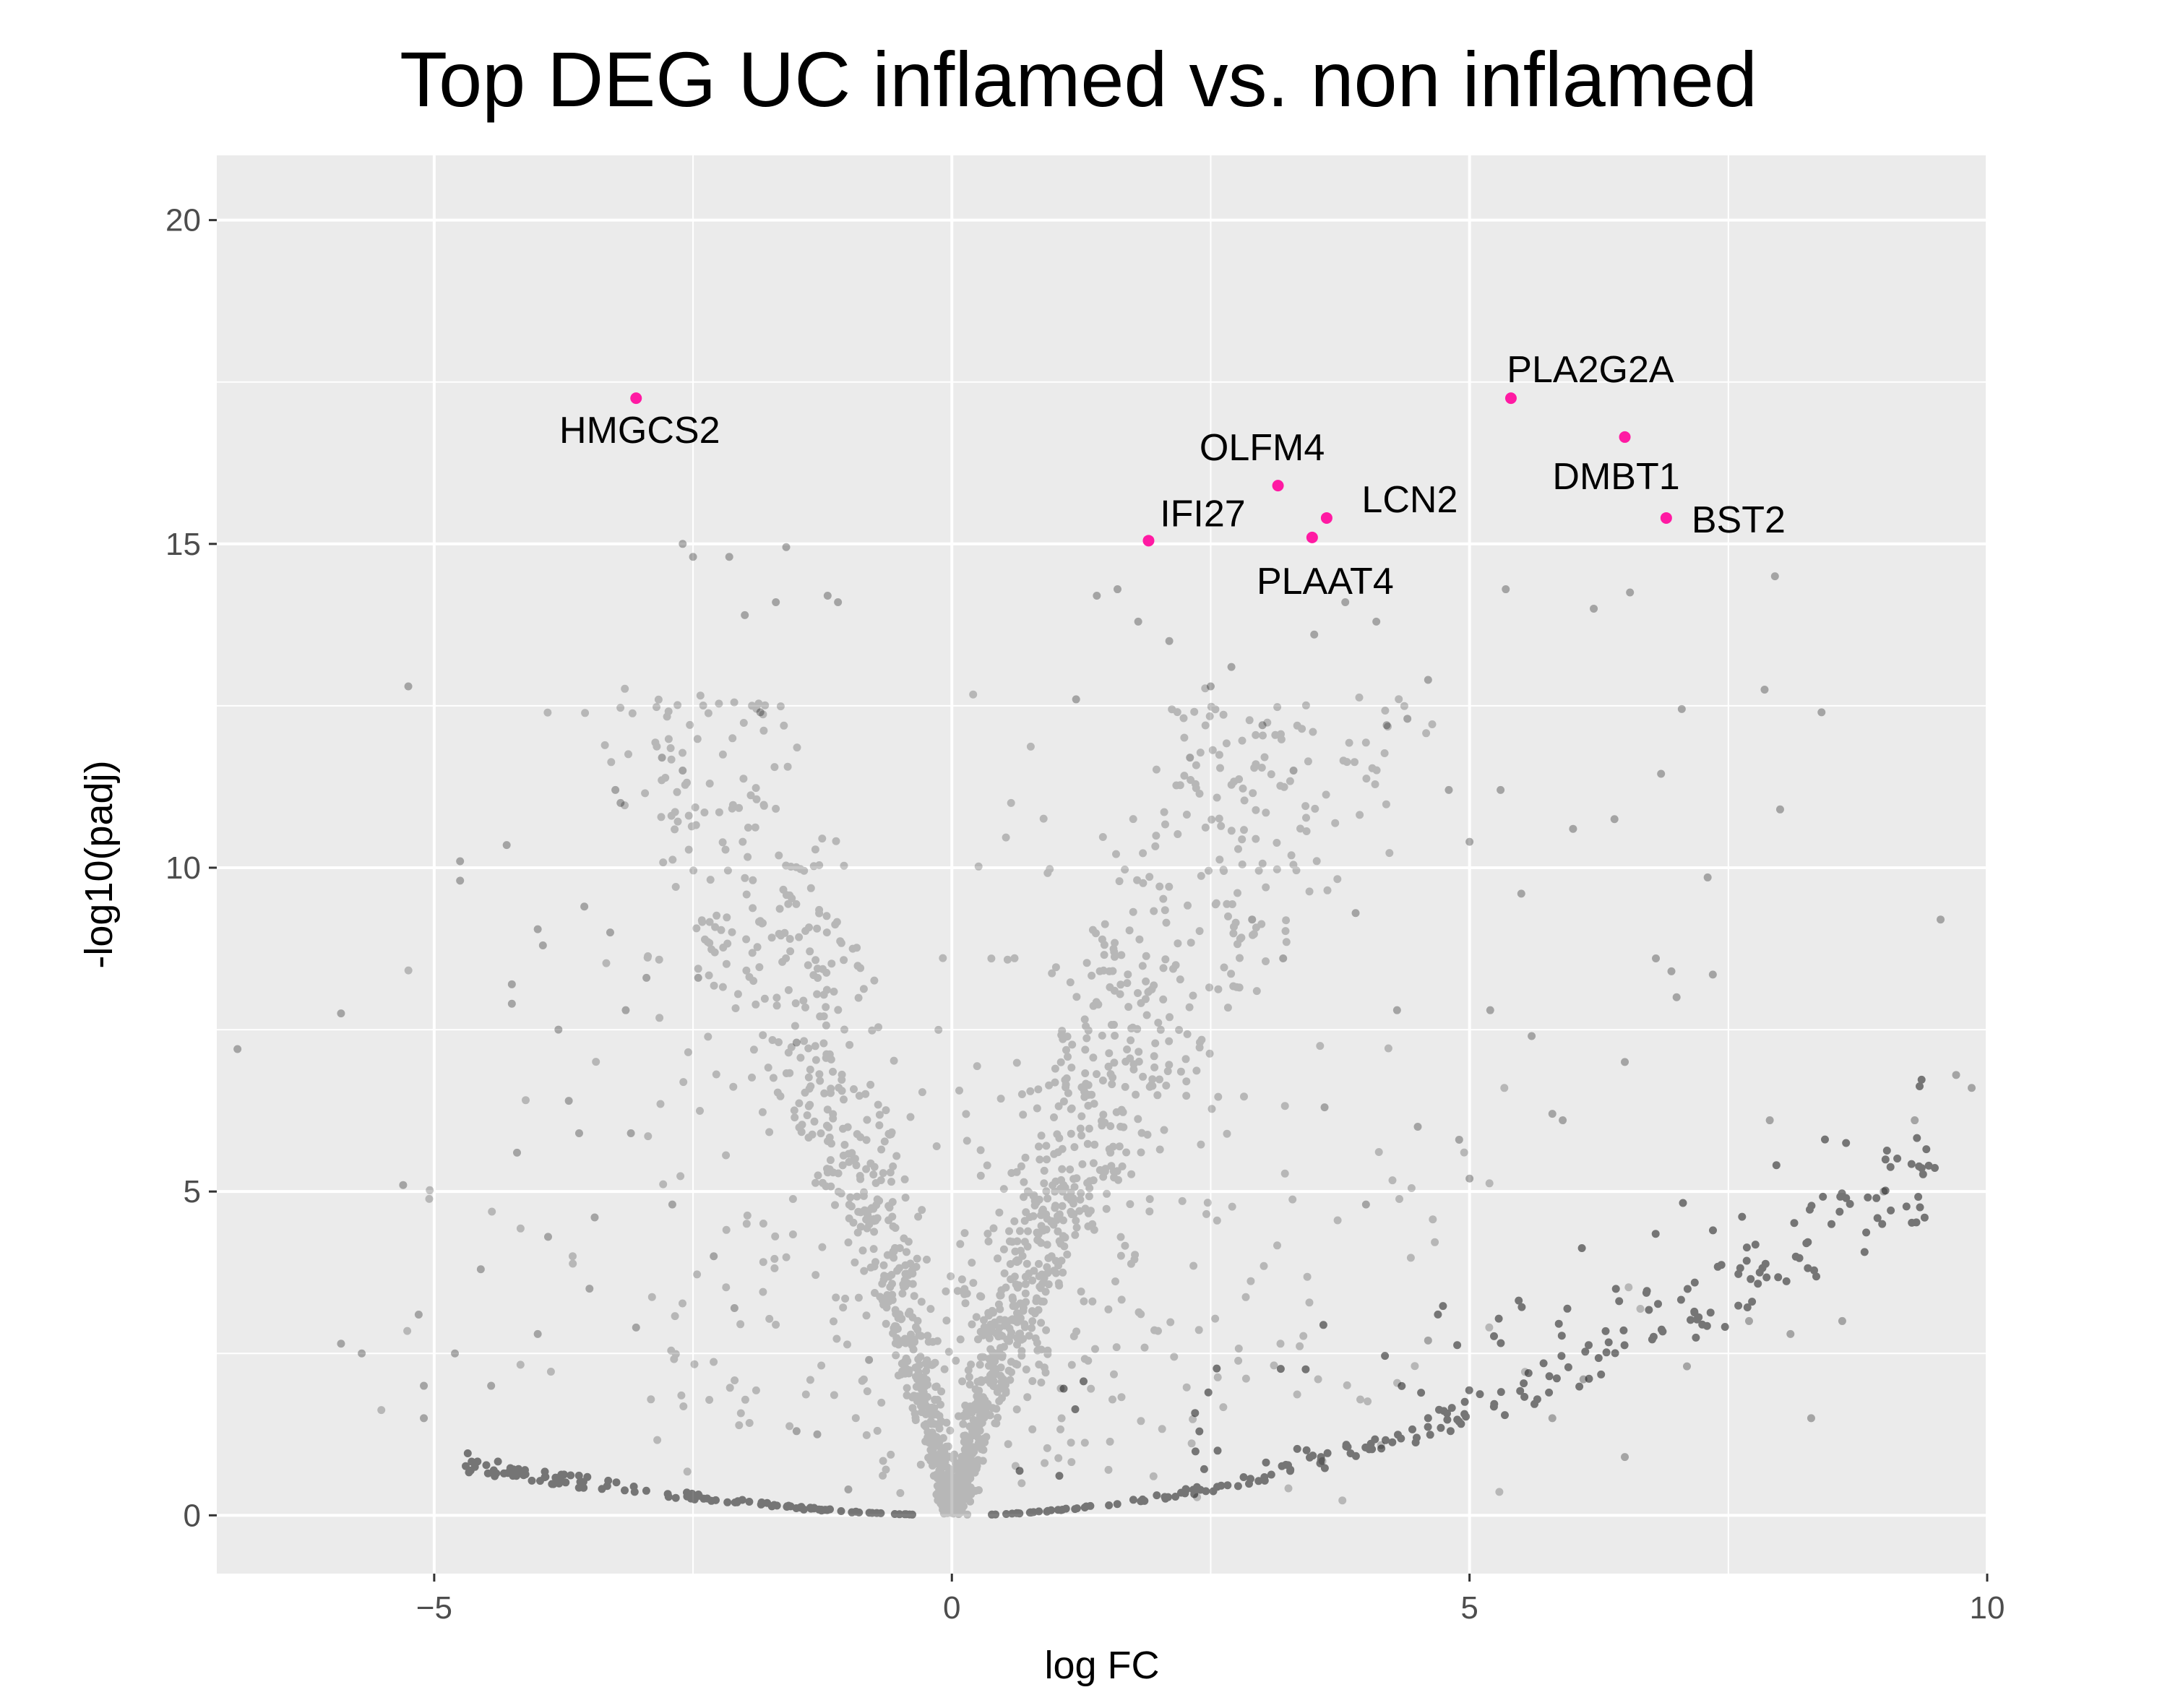 Image resolution: width=2157 pixels, height=1708 pixels. I want to click on gene-label-lcn2: LCN2, so click(1409, 500).